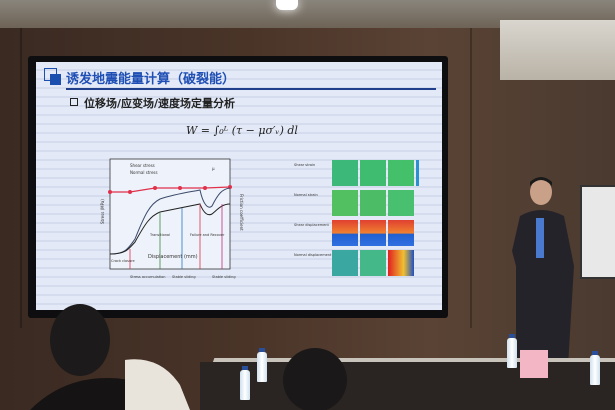  I want to click on heatmap-row-shear-displacement, so click(373, 233).